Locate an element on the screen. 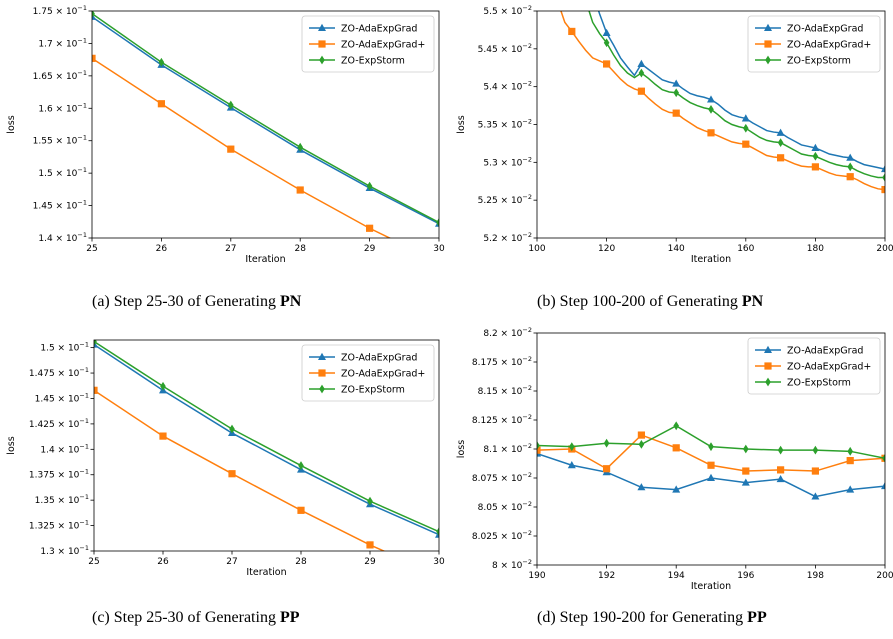 Image resolution: width=893 pixels, height=639 pixels. y-tick-label-2-3: 1.375 × 10⁻¹ is located at coordinates (59, 474).